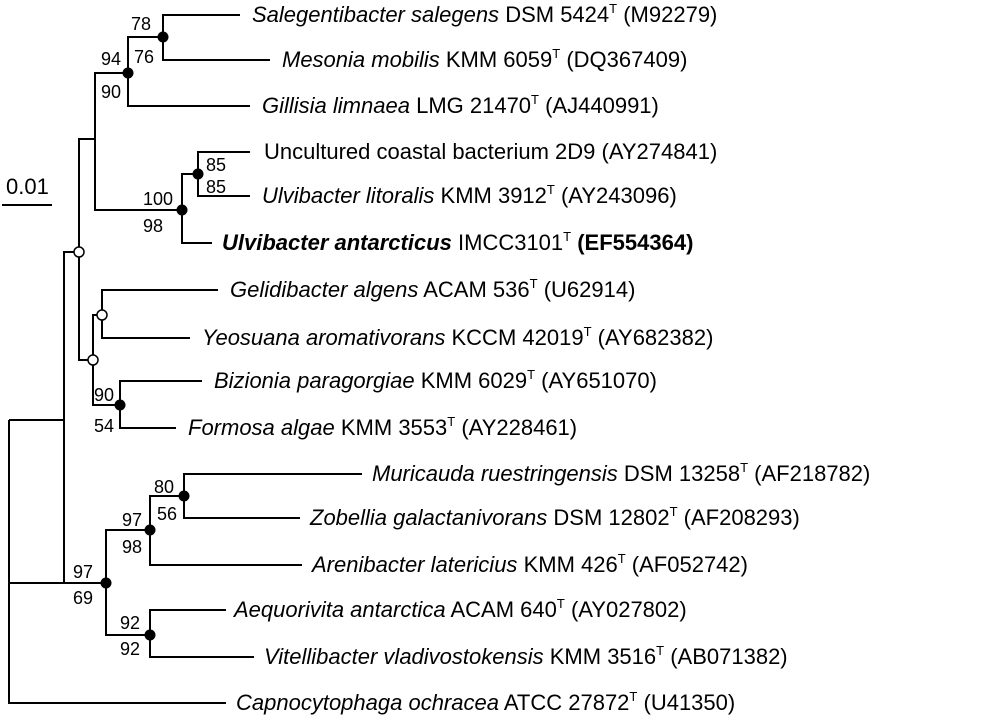 Image resolution: width=994 pixels, height=721 pixels. I want to click on branch-uncultured, so click(223, 162).